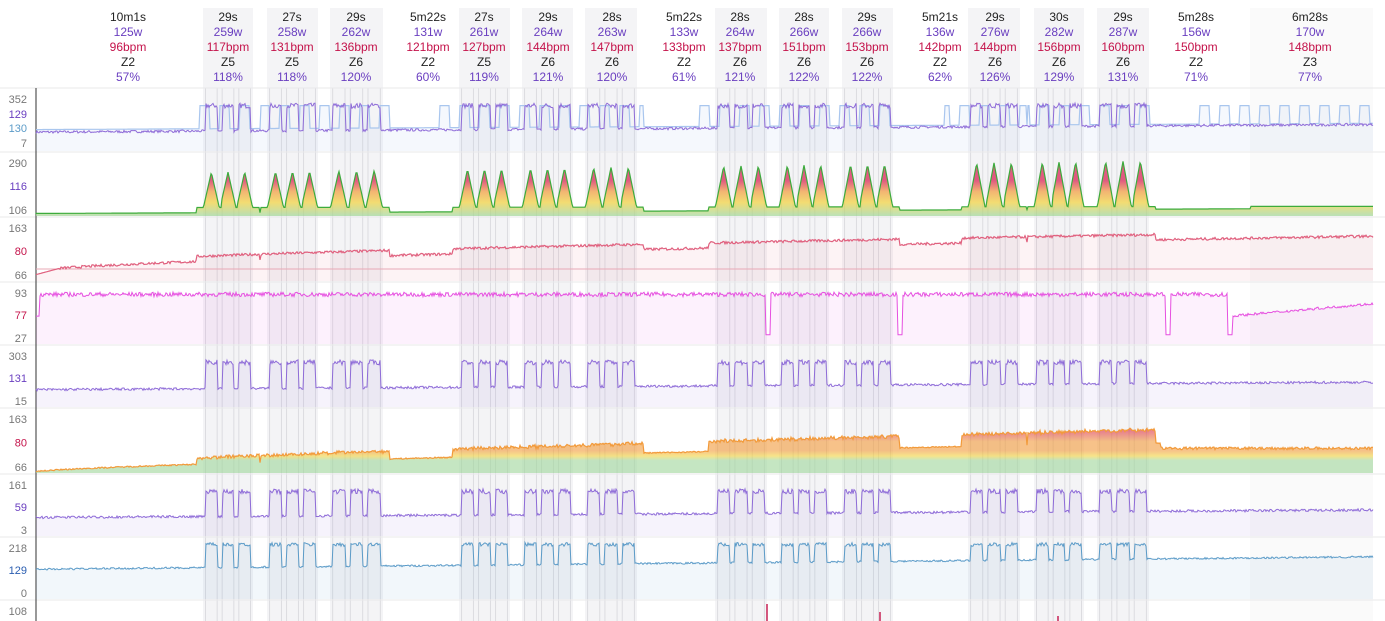 The image size is (1385, 621). I want to click on tick-label: 106, so click(18, 211).